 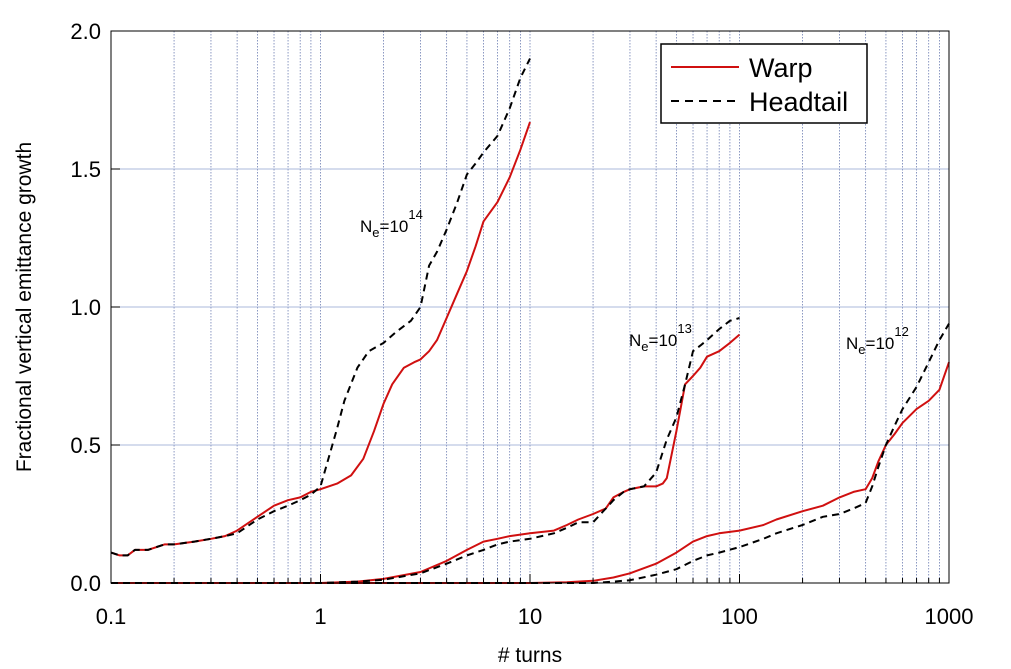 What do you see at coordinates (85, 583) in the screenshot?
I see `y-tick-label: 0.0` at bounding box center [85, 583].